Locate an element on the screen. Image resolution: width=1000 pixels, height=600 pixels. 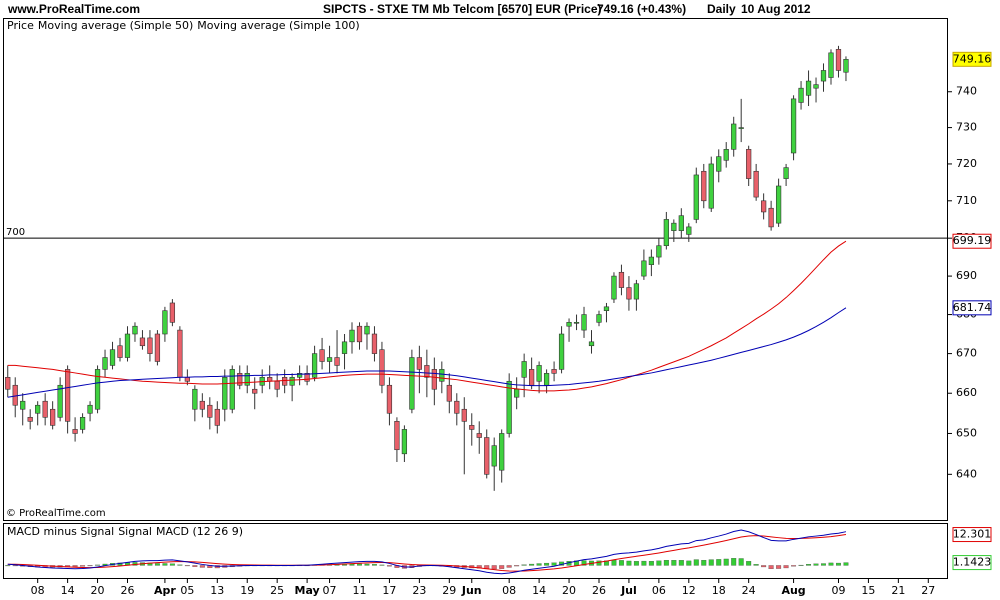
quote: 749.16 (+0.43%) is located at coordinates (641, 9).